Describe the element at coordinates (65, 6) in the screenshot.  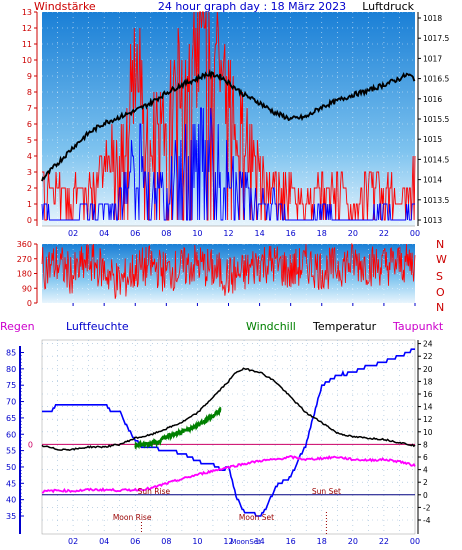
I see `wind-axis-title: Windstärke` at that location.